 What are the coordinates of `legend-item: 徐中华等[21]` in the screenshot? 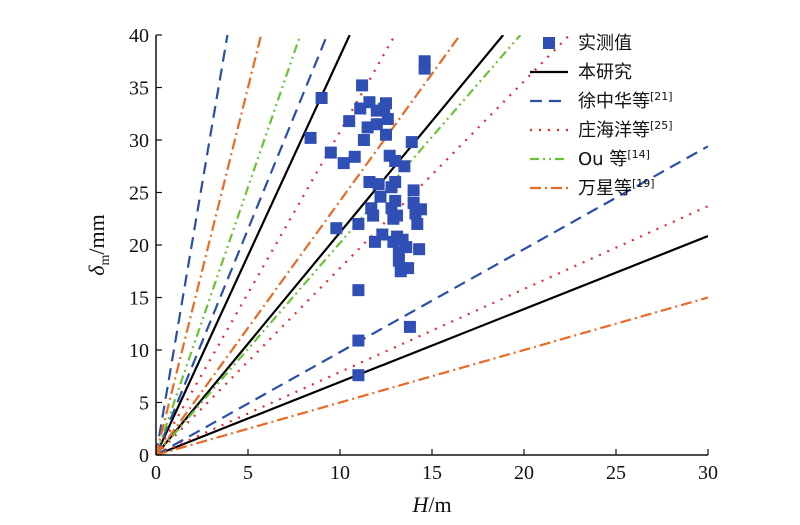 It's located at (601, 101).